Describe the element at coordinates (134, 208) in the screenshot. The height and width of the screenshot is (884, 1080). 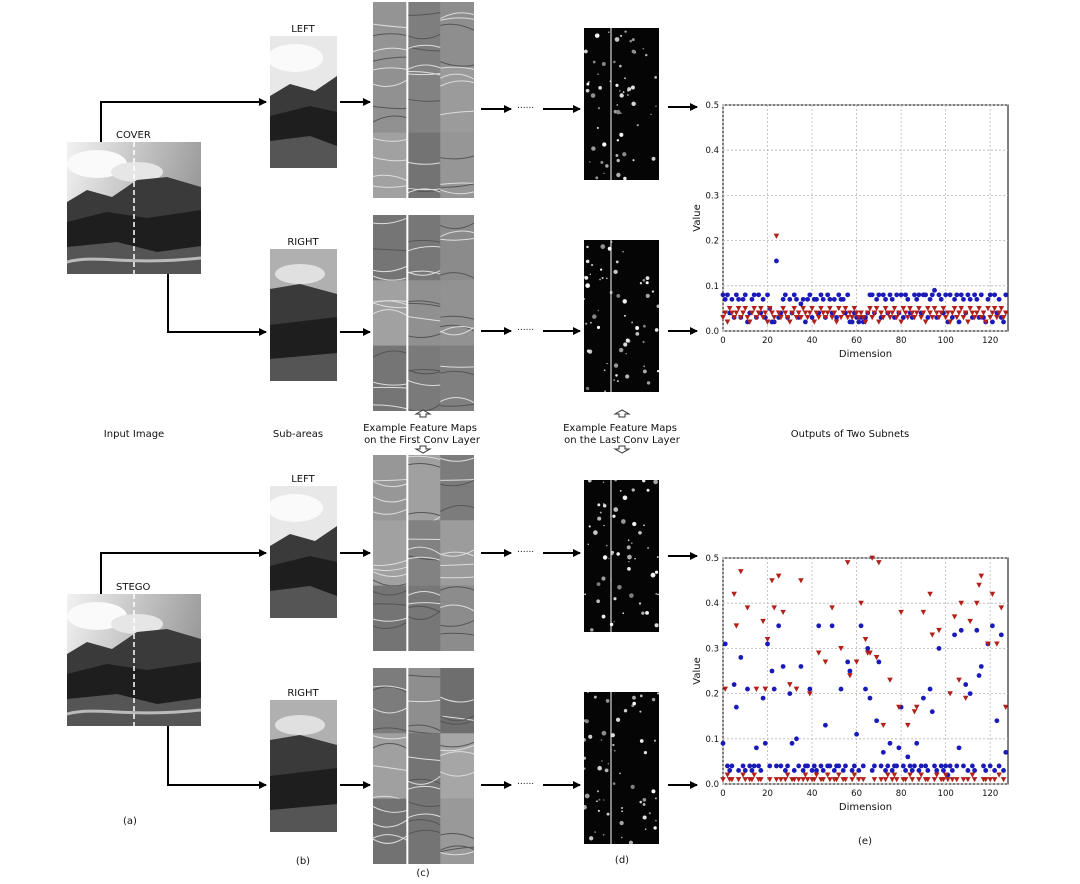
I see `cover-image` at that location.